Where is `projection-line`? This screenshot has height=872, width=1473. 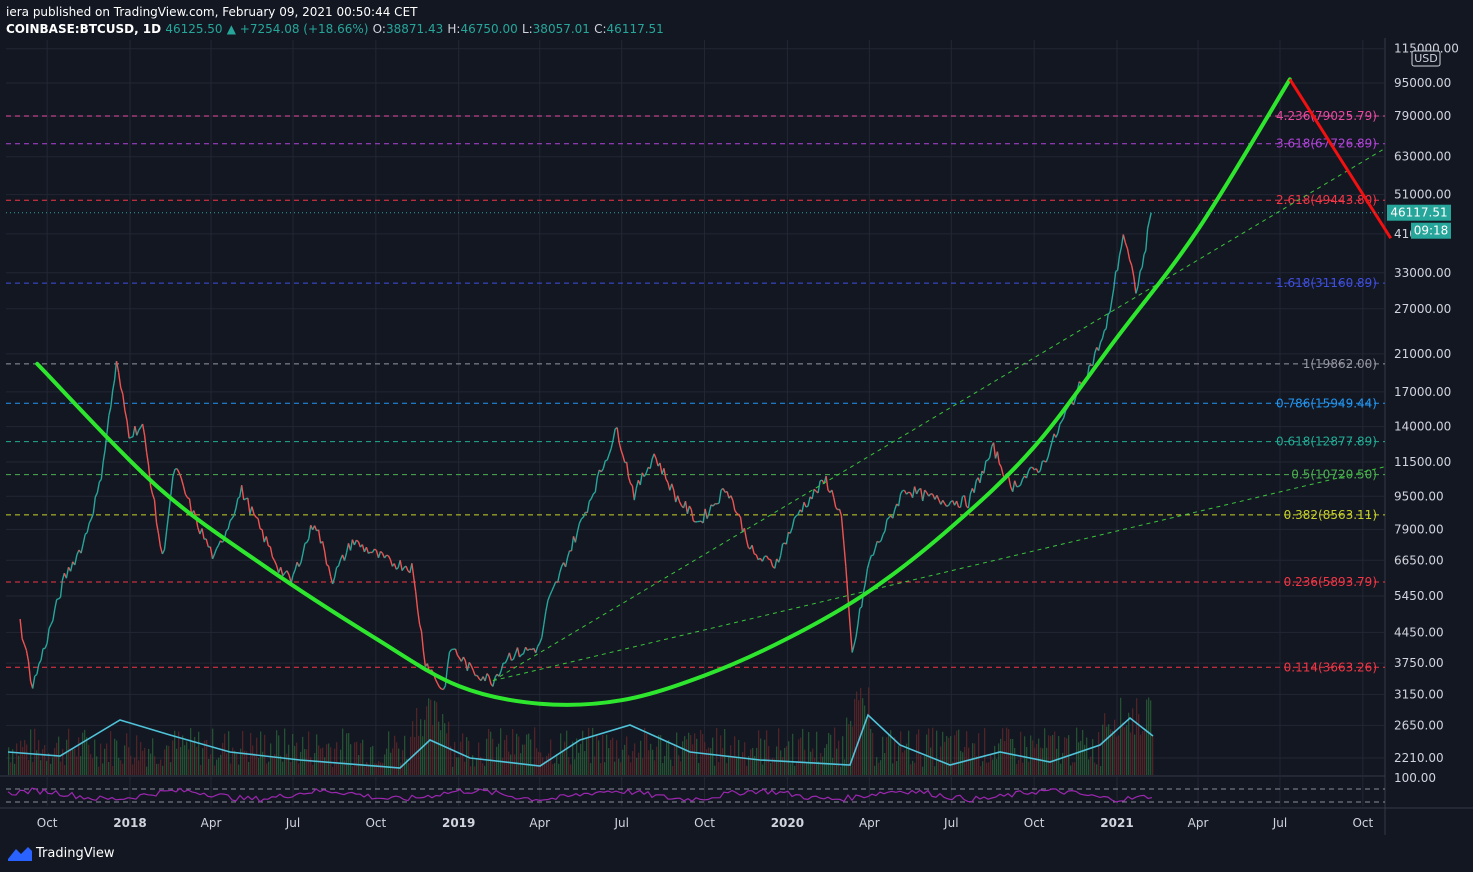 projection-line is located at coordinates (1340, 159).